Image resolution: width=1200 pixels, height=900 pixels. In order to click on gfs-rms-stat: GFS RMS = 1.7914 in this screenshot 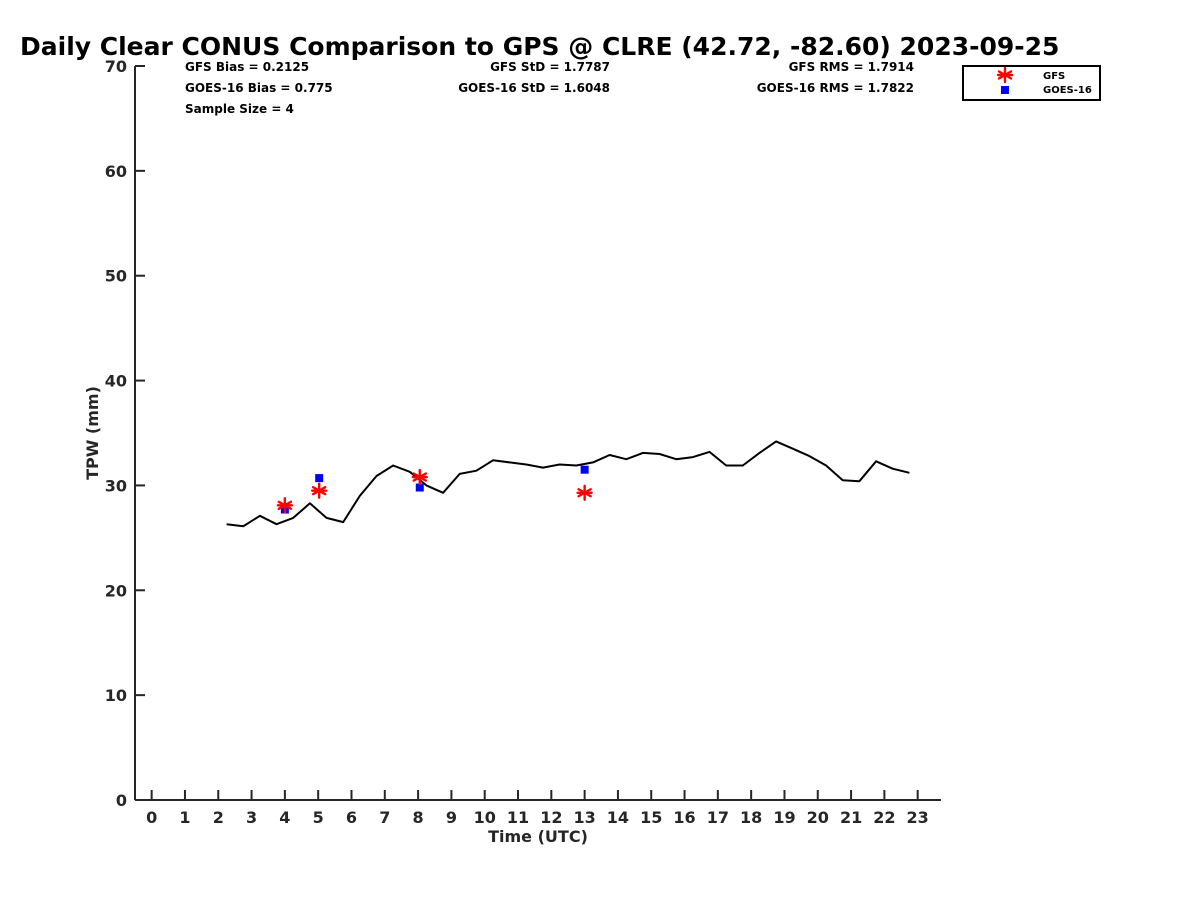, I will do `click(851, 67)`.